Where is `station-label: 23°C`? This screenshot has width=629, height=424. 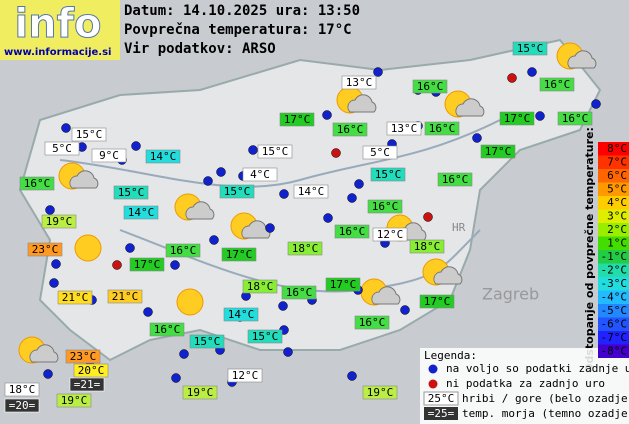
station-label: 23°C is located at coordinates (45, 249).